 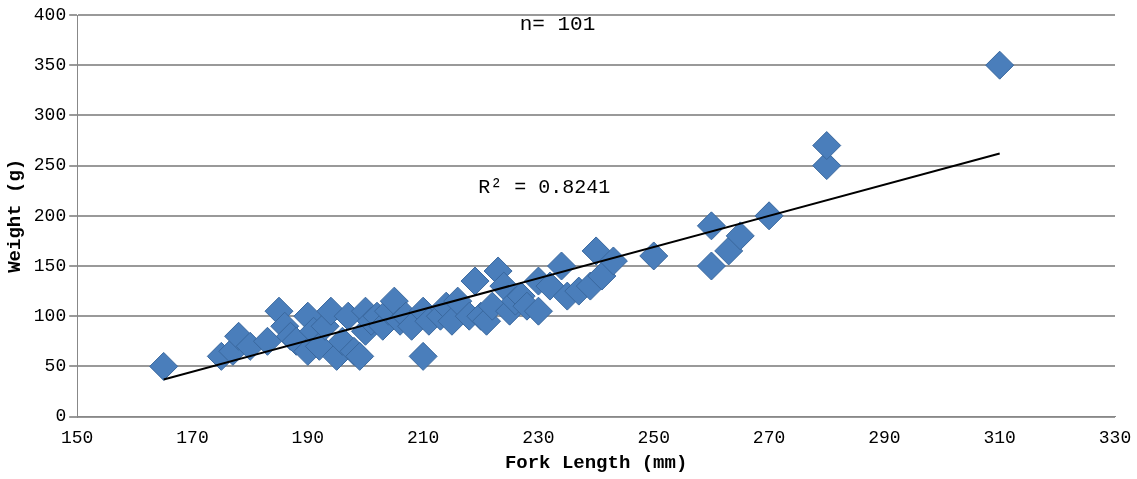 I want to click on y-tick-label: 250, so click(x=50, y=165).